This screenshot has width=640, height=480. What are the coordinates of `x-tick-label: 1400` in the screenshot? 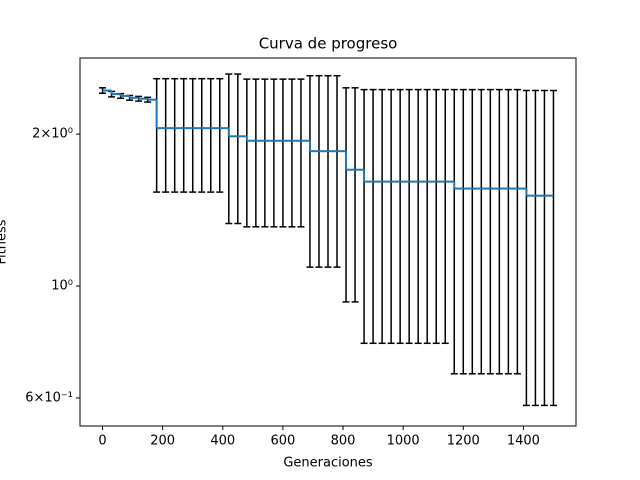 It's located at (523, 441).